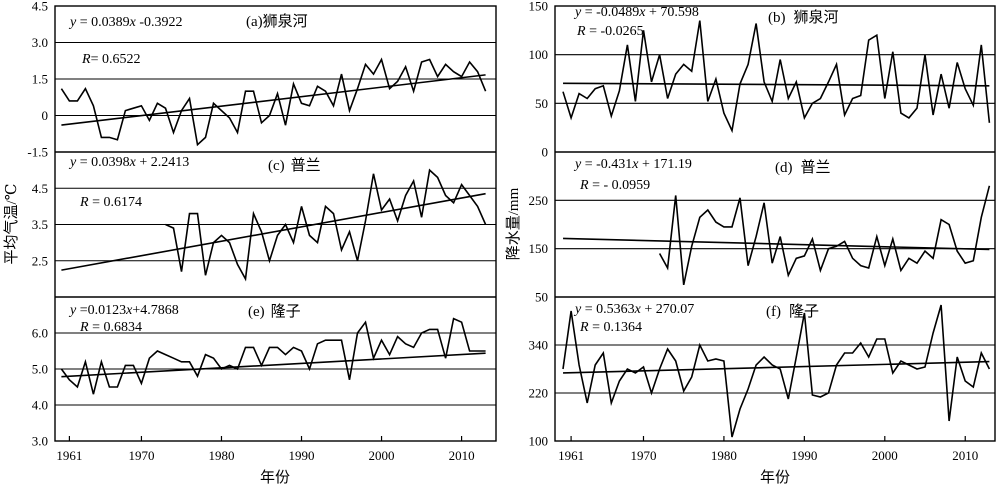  I want to click on panel-f-title: (f) 隆子, so click(792, 311).